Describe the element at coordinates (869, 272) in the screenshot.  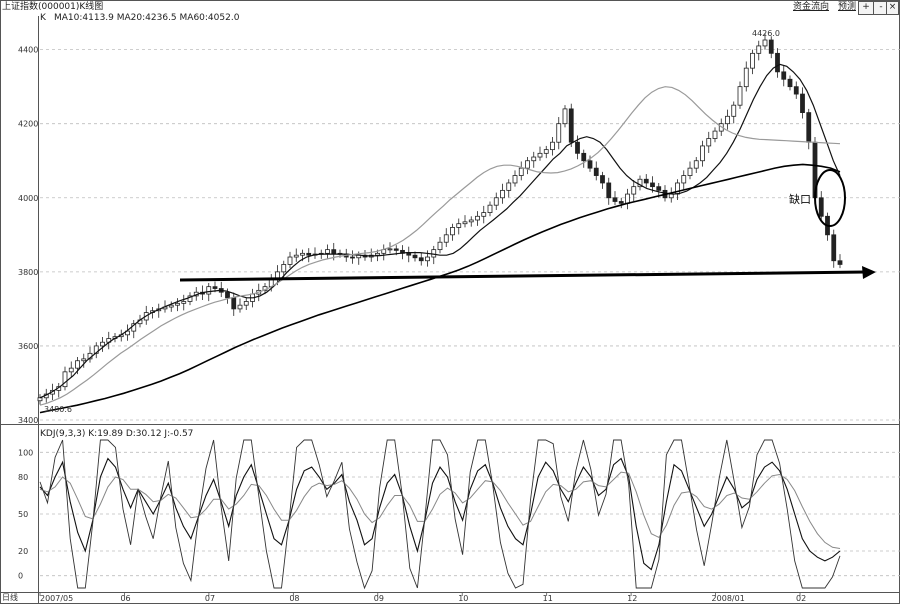
I see `arrow-head` at that location.